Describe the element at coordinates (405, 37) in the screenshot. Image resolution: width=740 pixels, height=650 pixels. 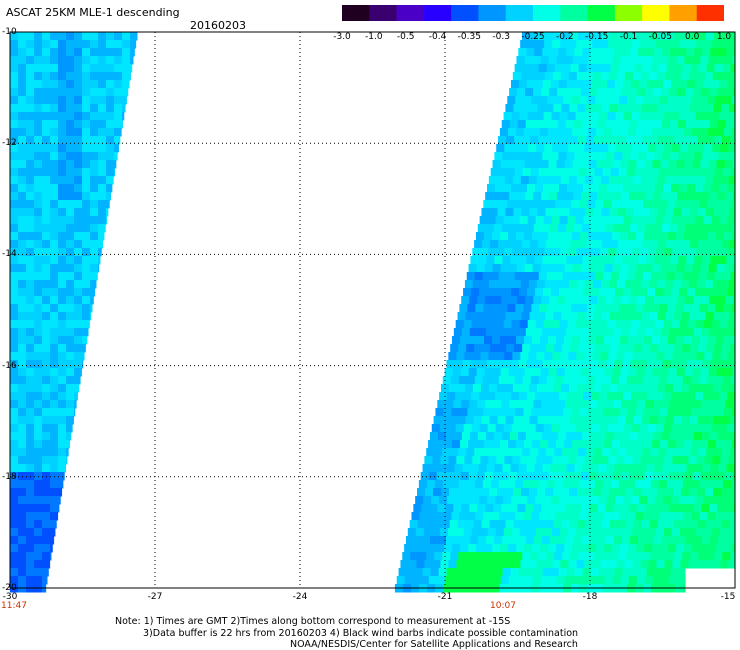
I see `colorbar-label: -0.5` at that location.